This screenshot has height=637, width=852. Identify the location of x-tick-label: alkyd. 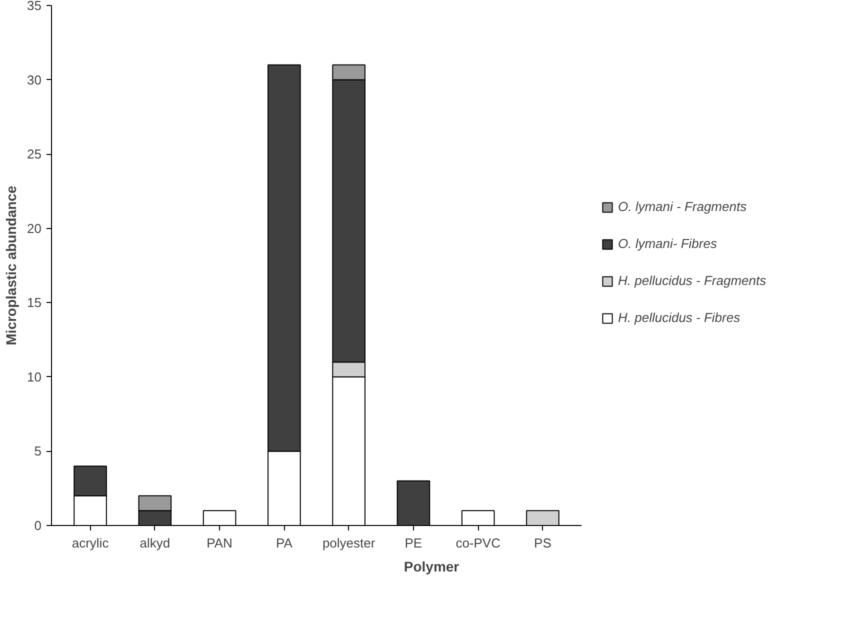
(155, 543).